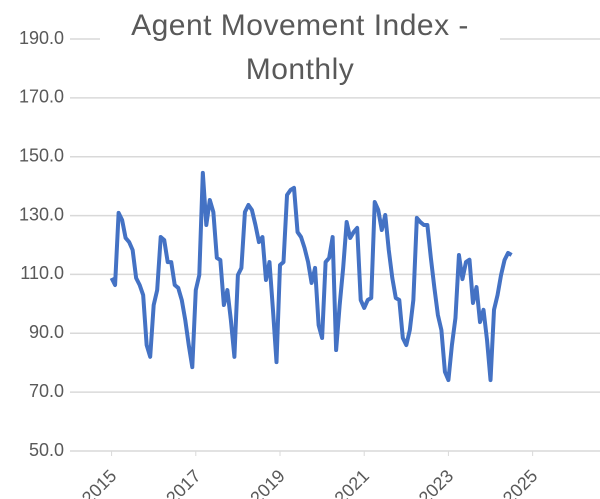 The image size is (600, 499). Describe the element at coordinates (267, 482) in the screenshot. I see `x-tick-label: 2019` at that location.